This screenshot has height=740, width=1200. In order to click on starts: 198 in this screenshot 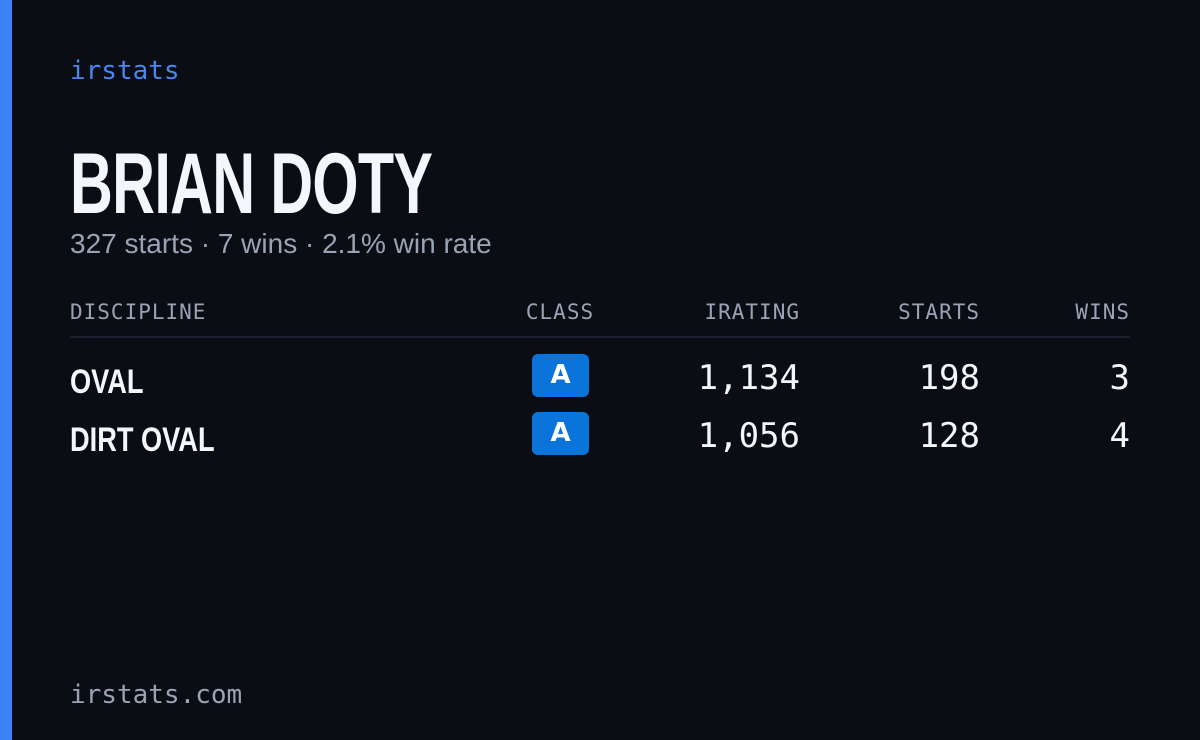, I will do `click(949, 378)`.